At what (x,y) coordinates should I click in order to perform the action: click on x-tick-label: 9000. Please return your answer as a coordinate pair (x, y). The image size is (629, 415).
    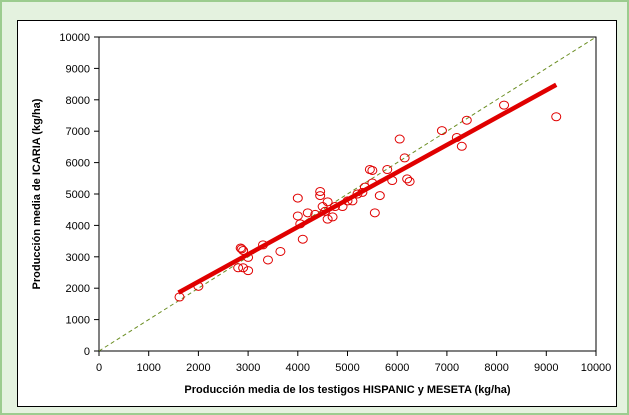
    Looking at the image, I should click on (546, 368).